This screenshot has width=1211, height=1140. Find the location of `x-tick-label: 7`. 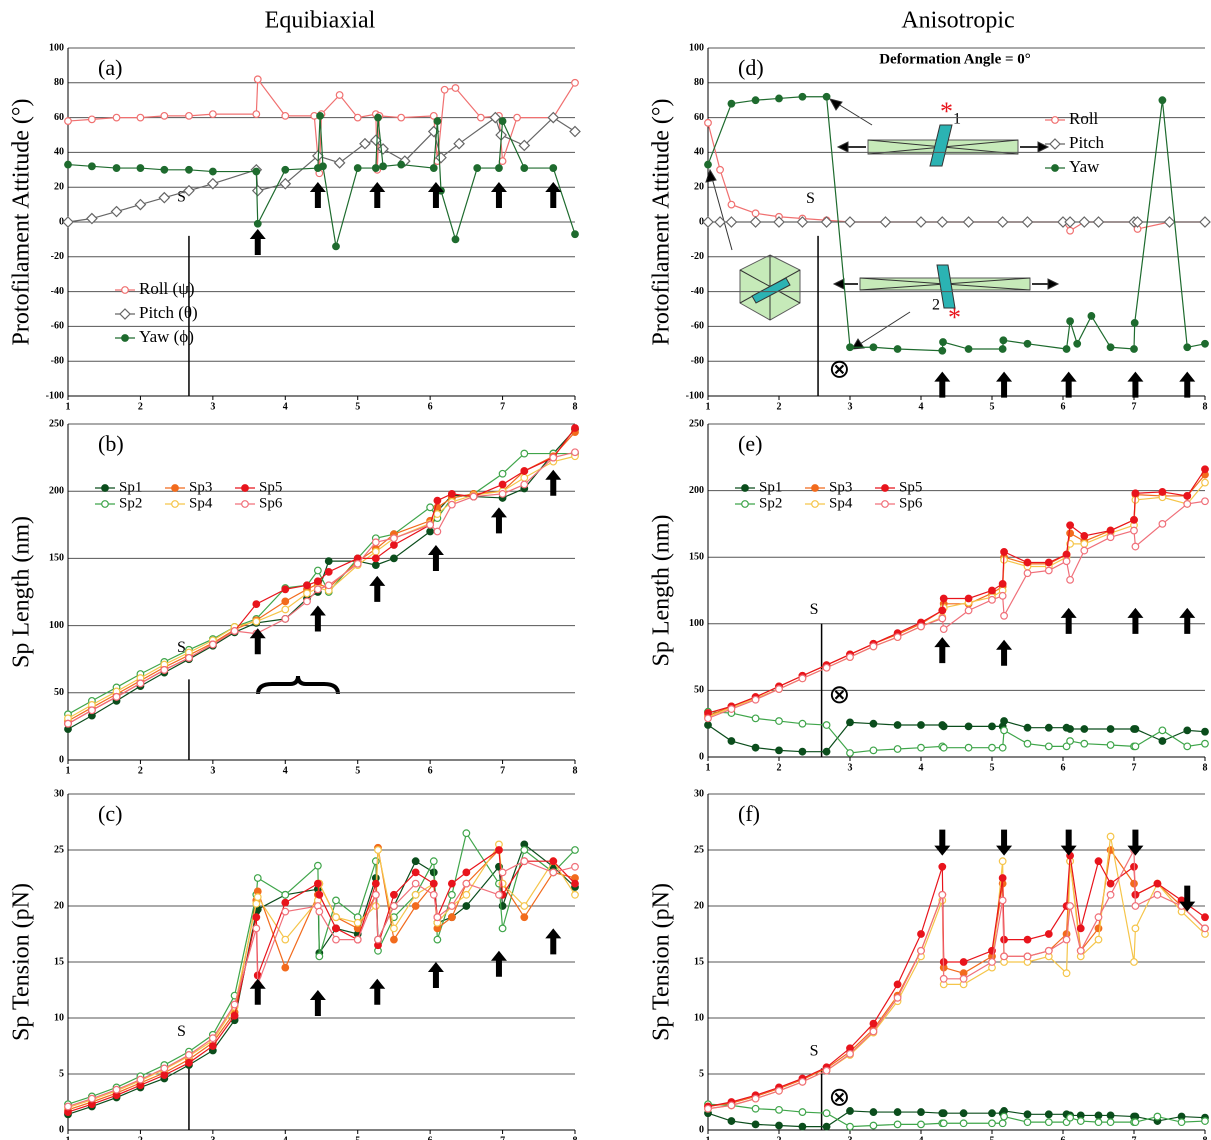

x-tick-label: 7 is located at coordinates (502, 406).